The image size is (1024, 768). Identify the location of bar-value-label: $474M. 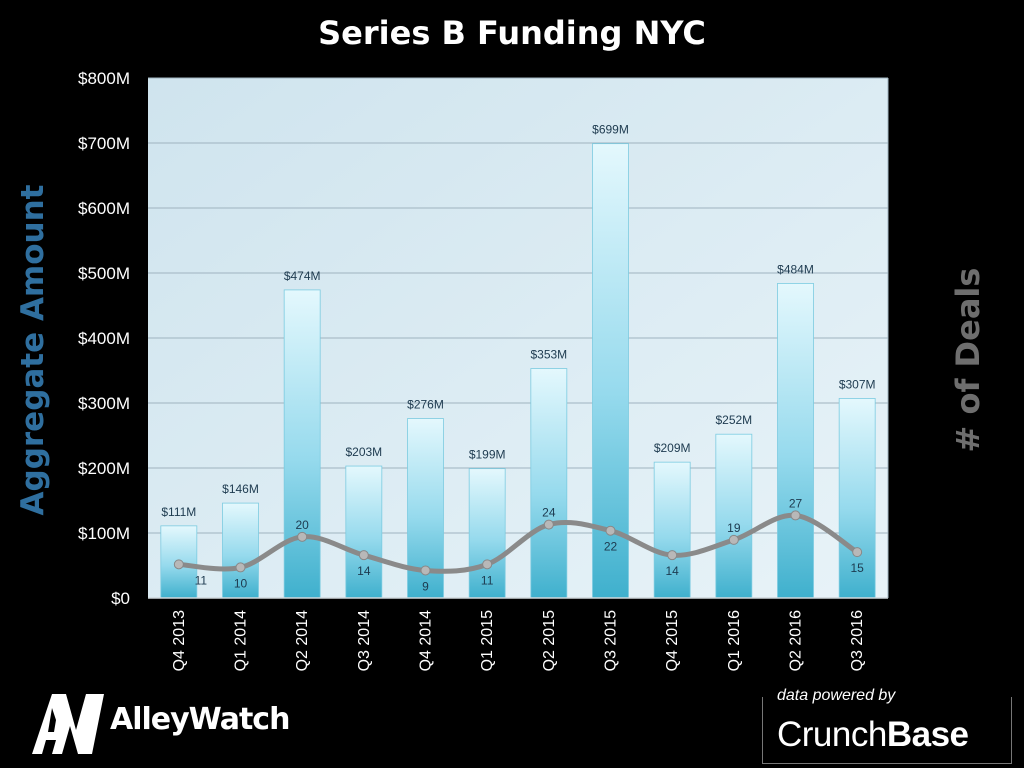
(302, 276).